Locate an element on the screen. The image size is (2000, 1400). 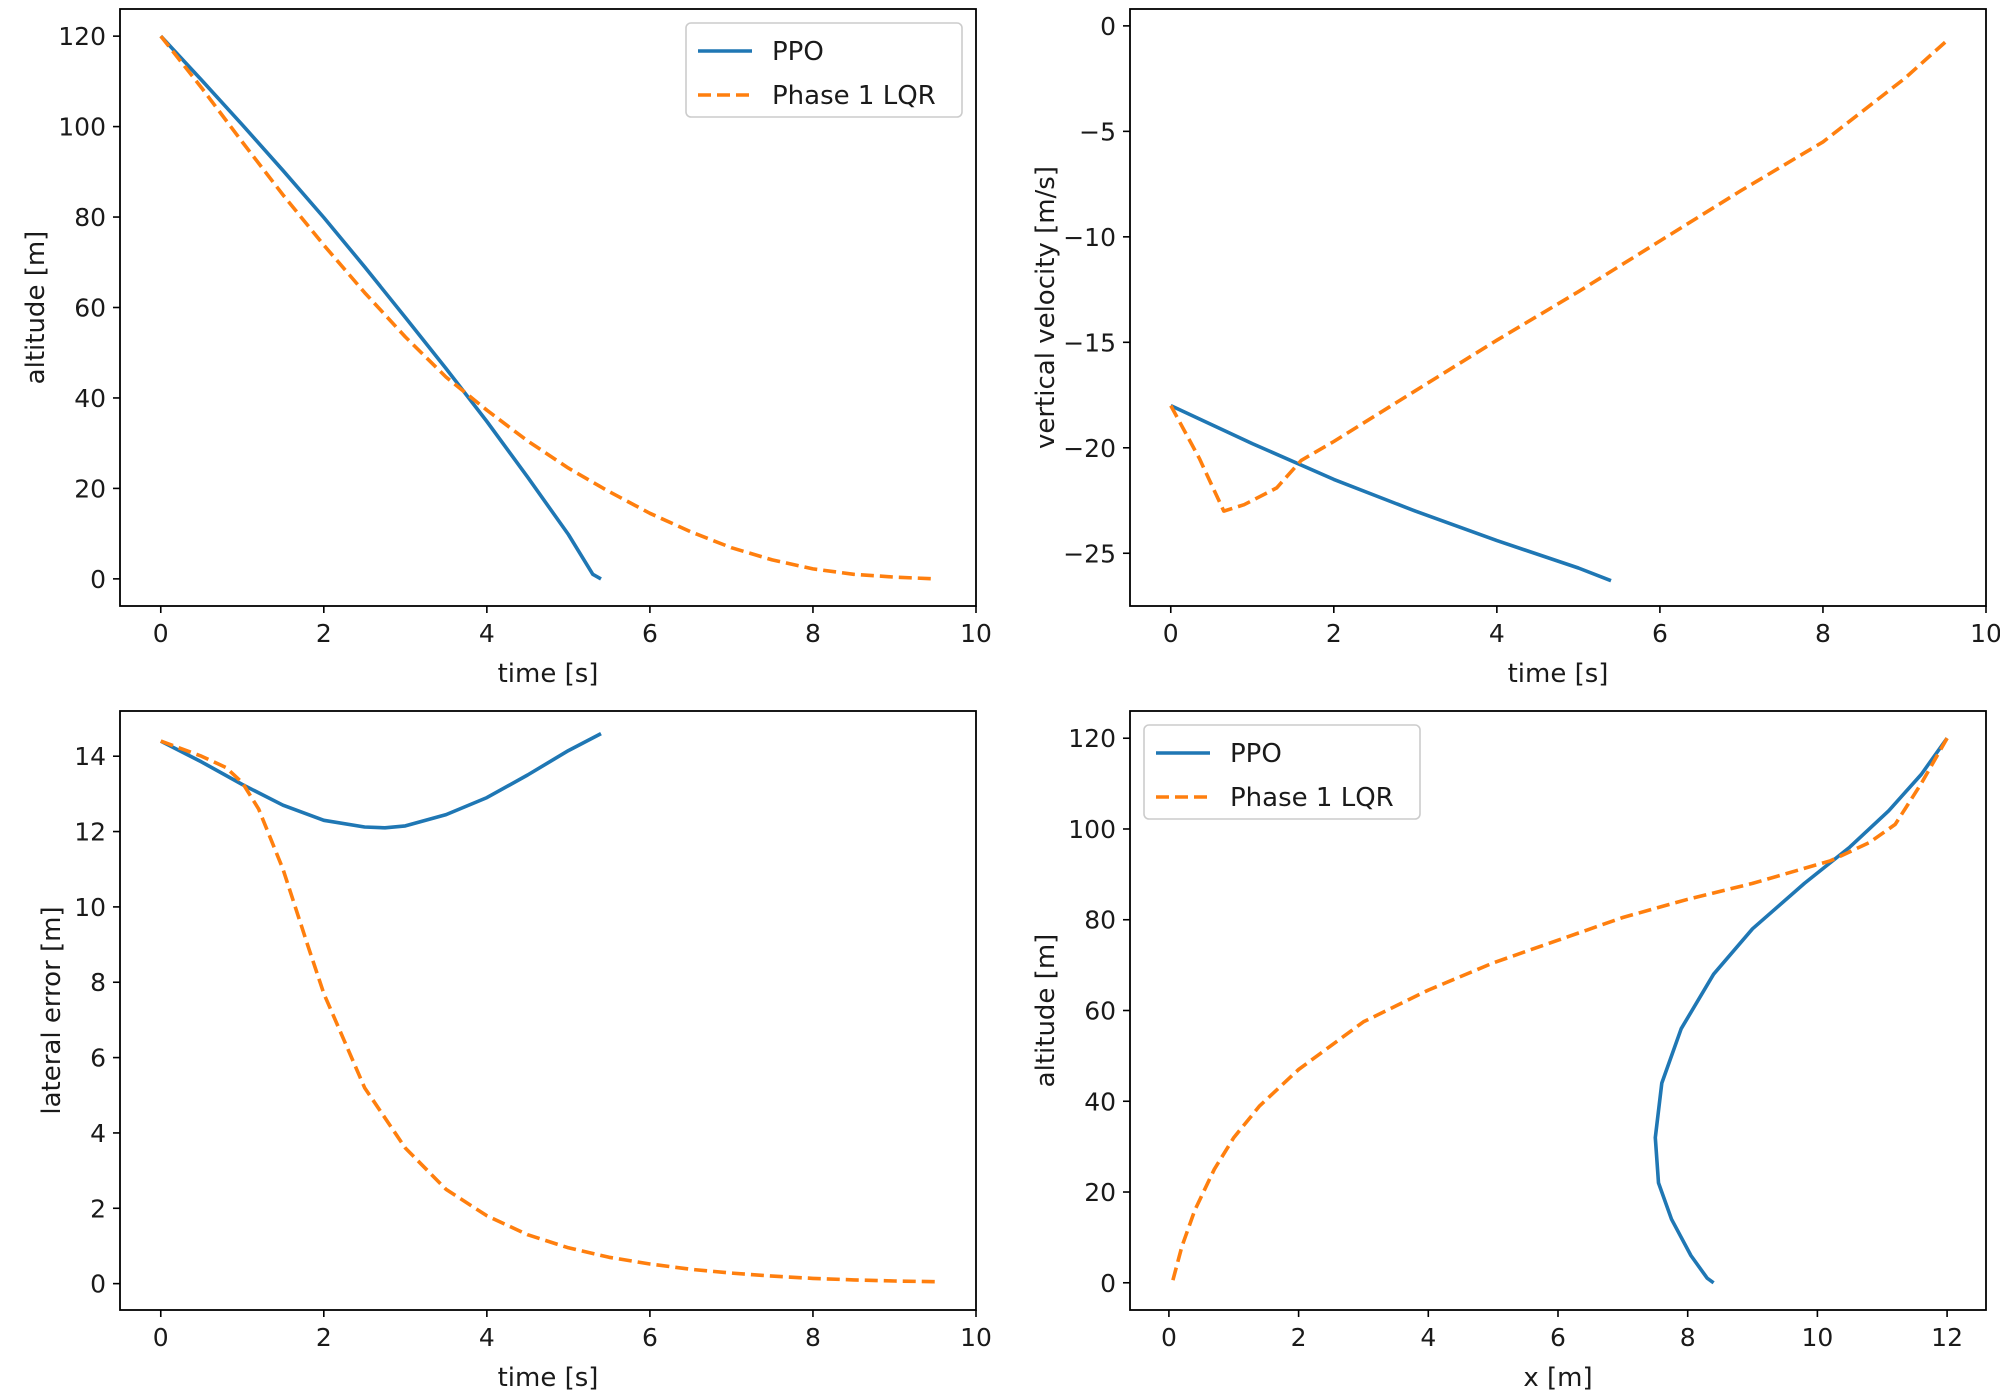
y-tick-label: −20 is located at coordinates (1089, 448).